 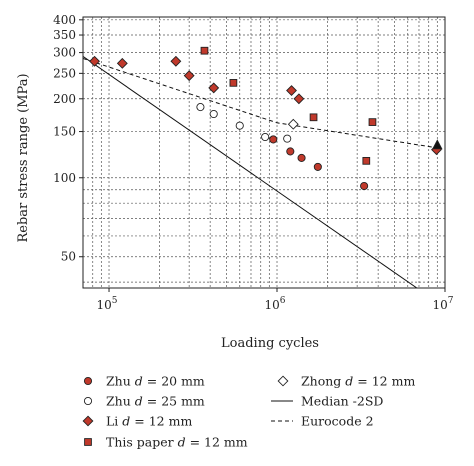 What do you see at coordinates (442, 304) in the screenshot?
I see `x-tick-label: 10⁷` at bounding box center [442, 304].